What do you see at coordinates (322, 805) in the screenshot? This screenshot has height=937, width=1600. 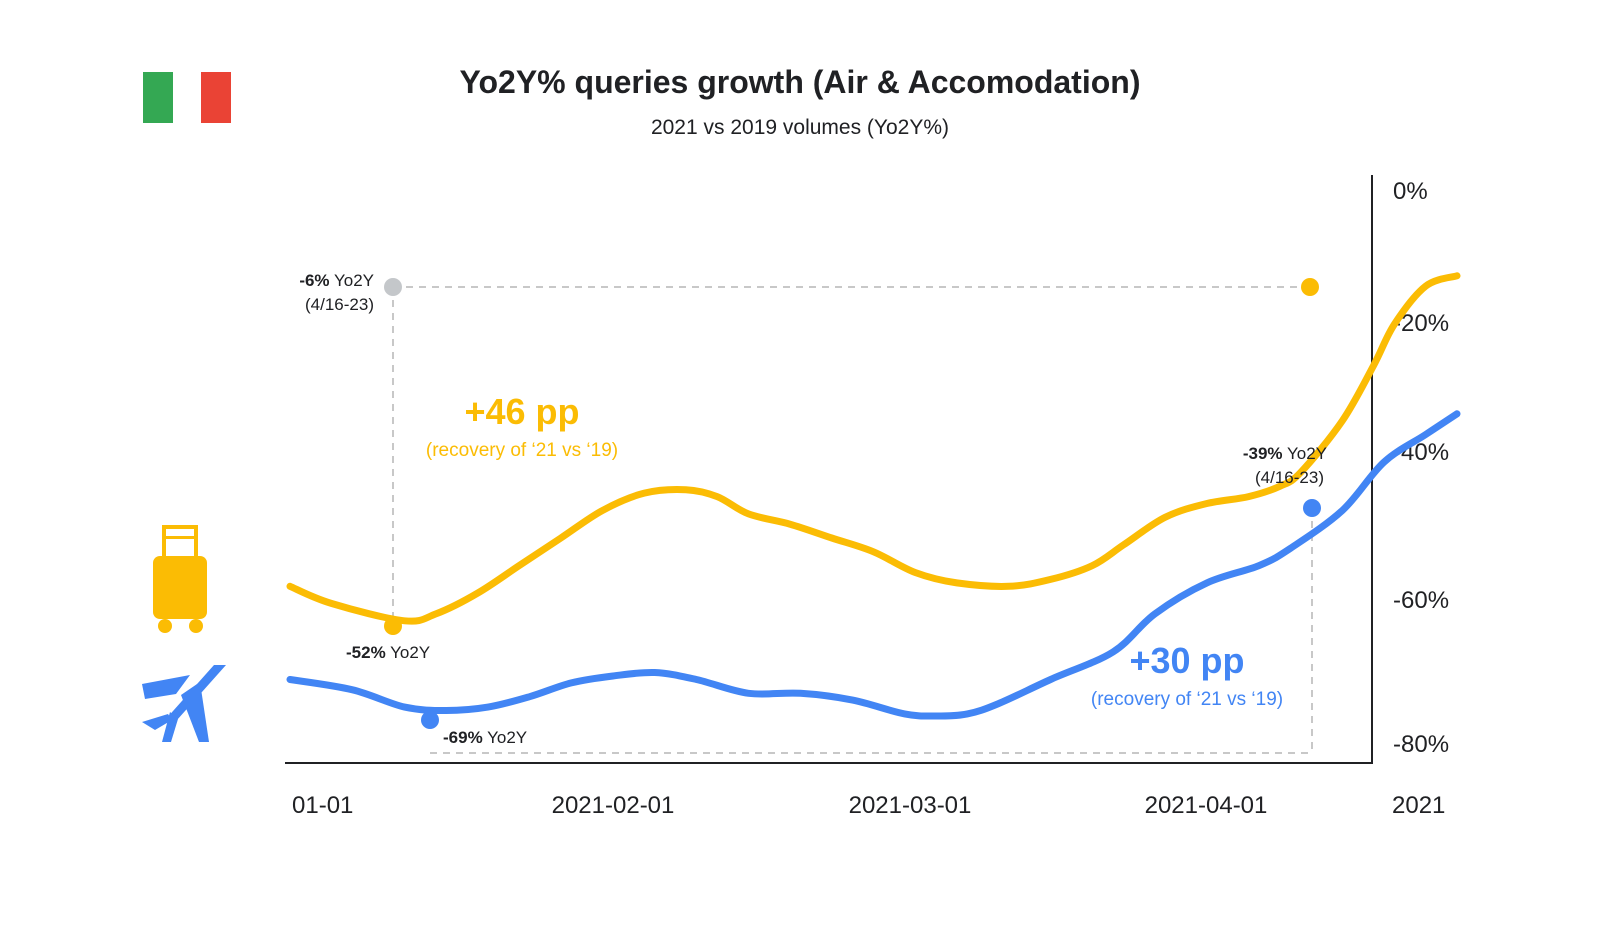 I see `x-tick-label: 01-01` at bounding box center [322, 805].